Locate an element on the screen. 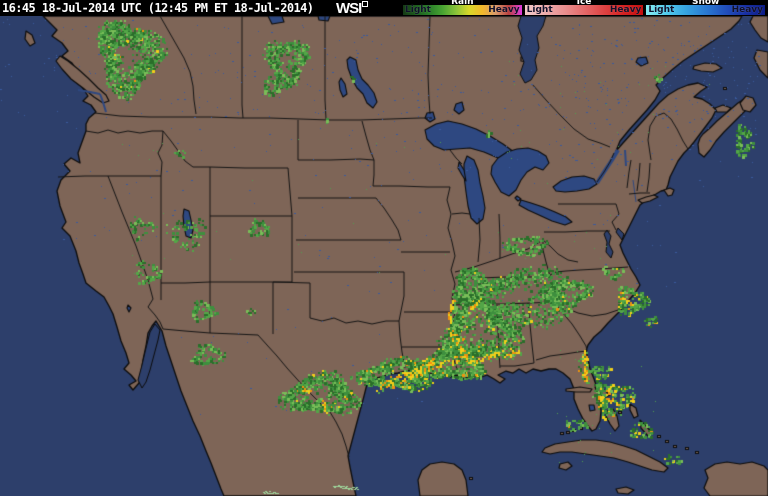 The height and width of the screenshot is (496, 768). wsi-logo: WSI is located at coordinates (352, 8).